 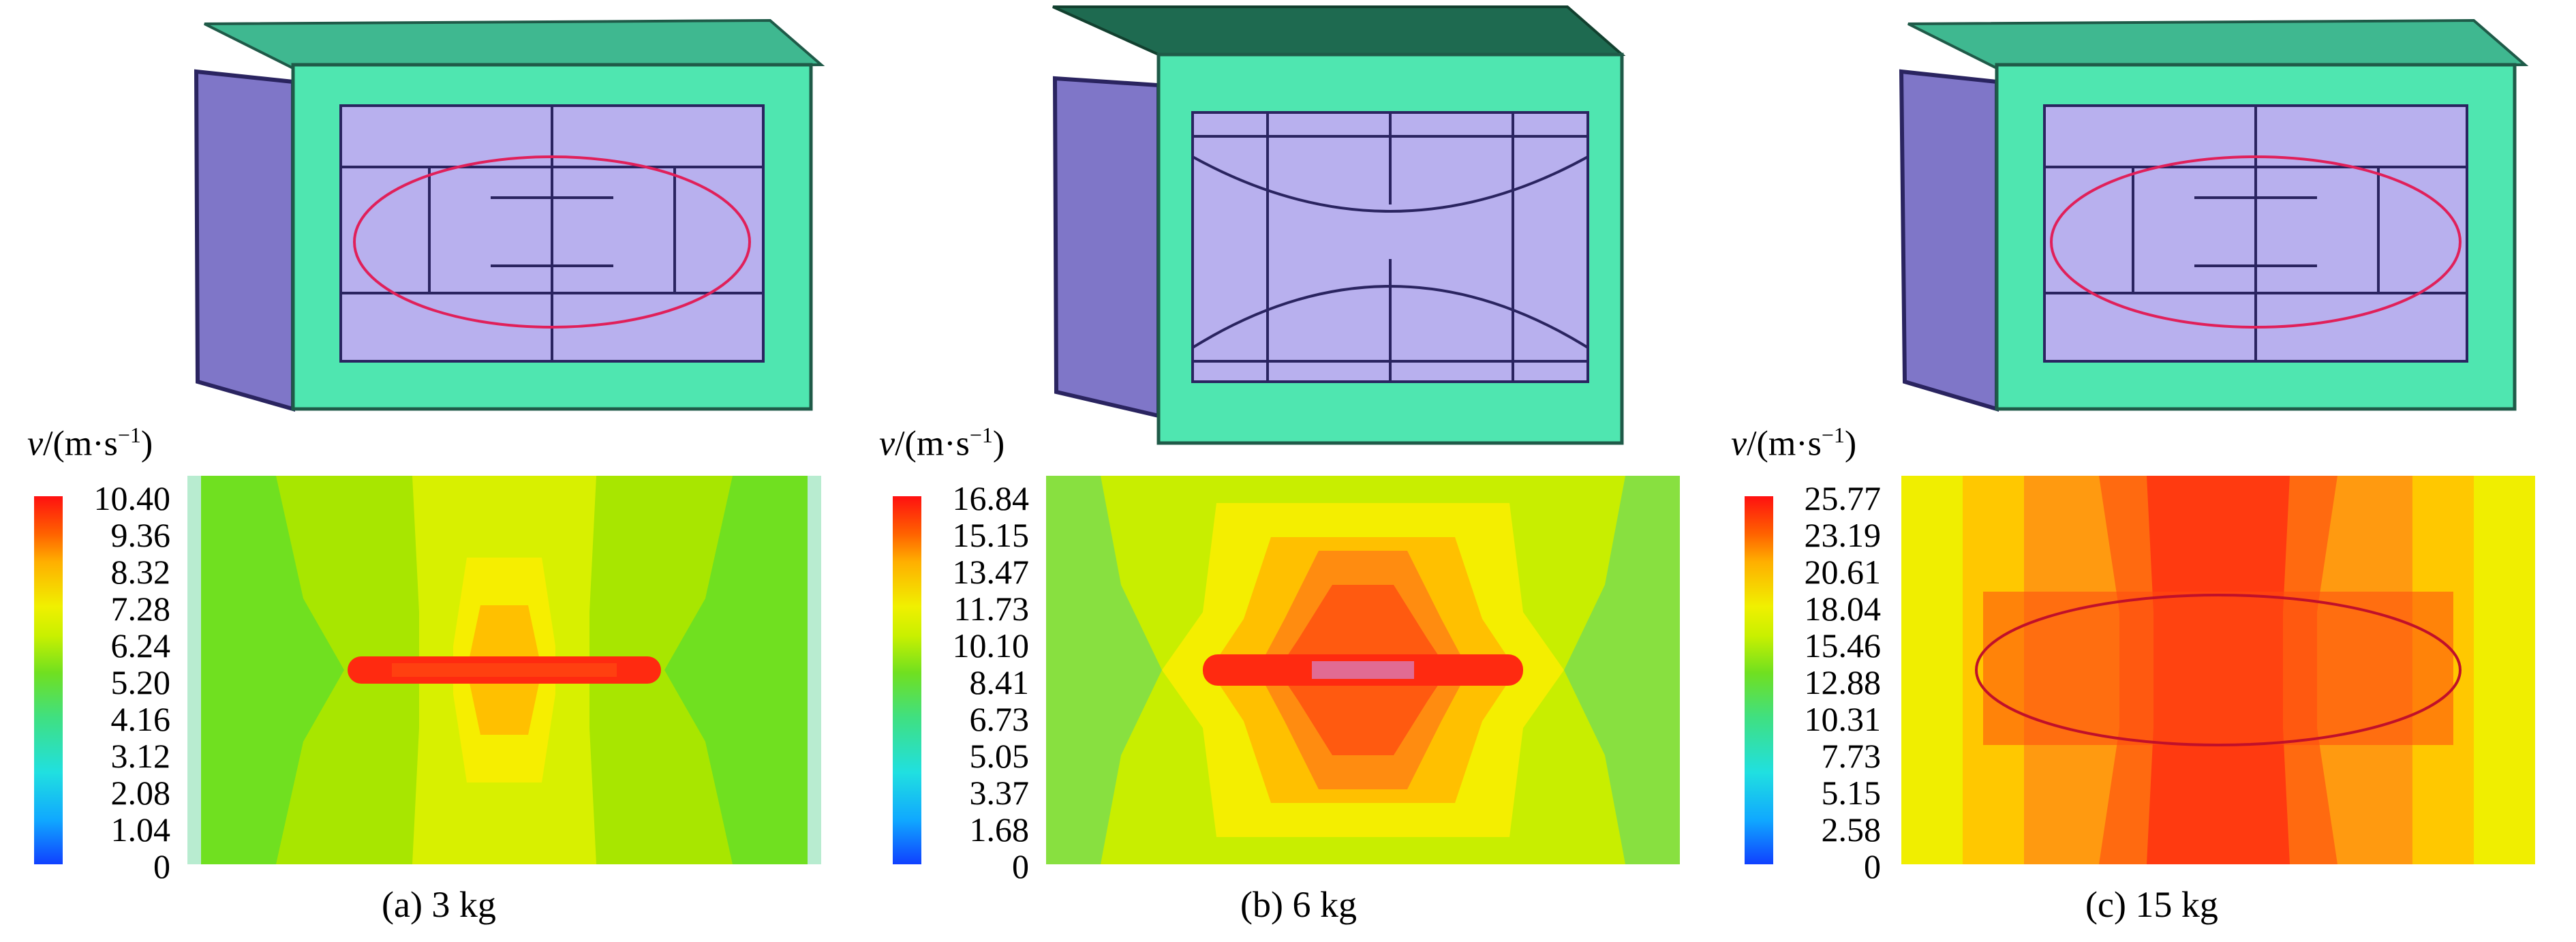 I want to click on colorbar-tick: 12.88, so click(x=1843, y=682).